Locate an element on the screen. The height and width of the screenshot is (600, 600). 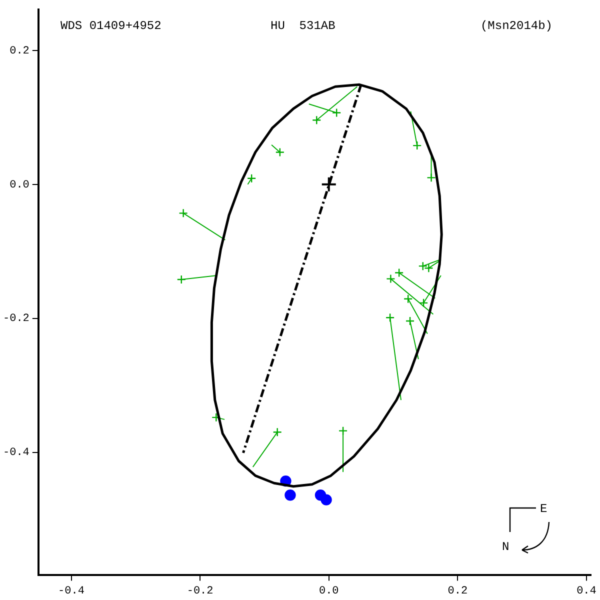
x-tick-label: 0.0 is located at coordinates (328, 591).